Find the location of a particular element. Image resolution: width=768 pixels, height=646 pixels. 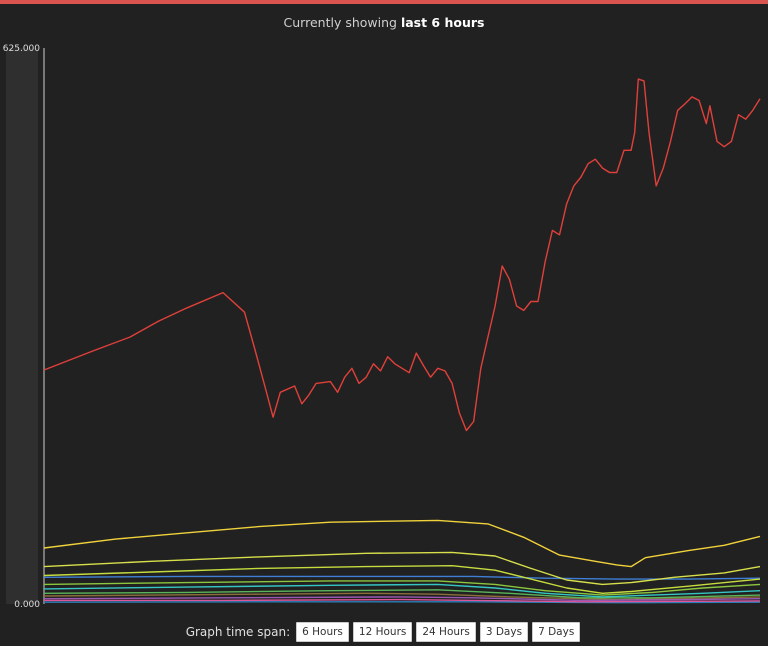

span-12-hours-button: 12 Hours is located at coordinates (382, 632).